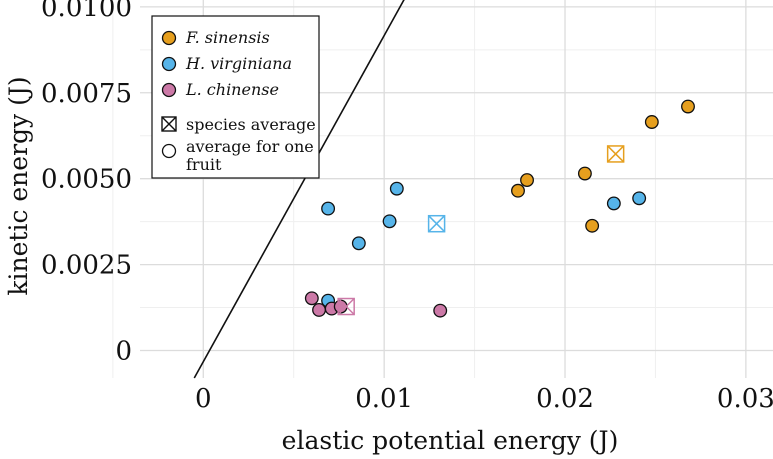  I want to click on average-marker-f-sinensis, so click(615, 154).